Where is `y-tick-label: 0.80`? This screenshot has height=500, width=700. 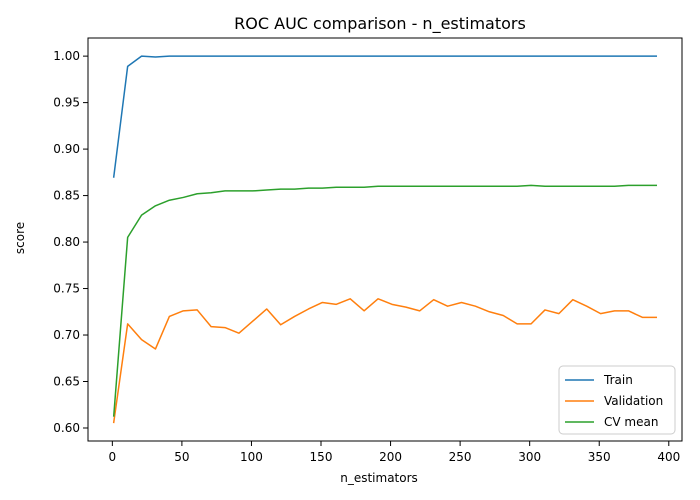
y-tick-label: 0.80 is located at coordinates (66, 242).